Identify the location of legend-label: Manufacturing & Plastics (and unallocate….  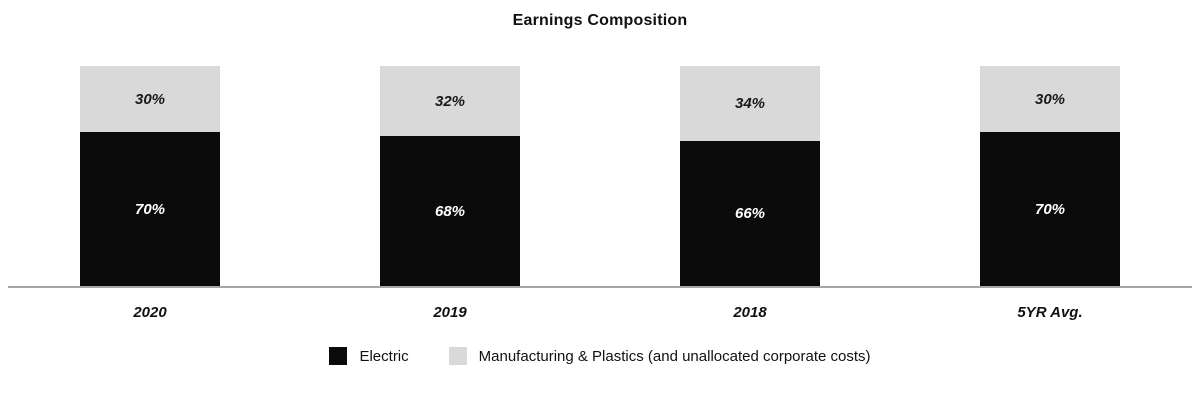
(674, 356).